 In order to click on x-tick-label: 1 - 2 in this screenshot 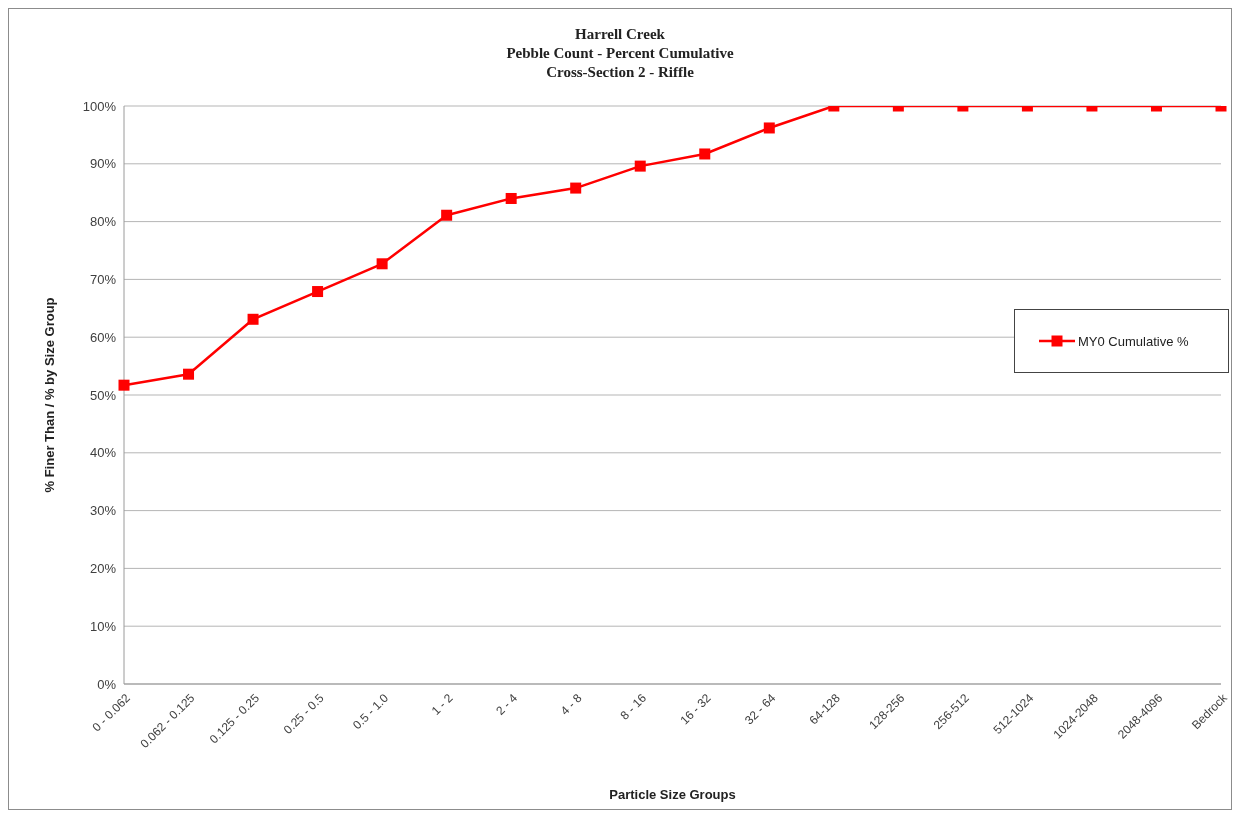, I will do `click(442, 704)`.